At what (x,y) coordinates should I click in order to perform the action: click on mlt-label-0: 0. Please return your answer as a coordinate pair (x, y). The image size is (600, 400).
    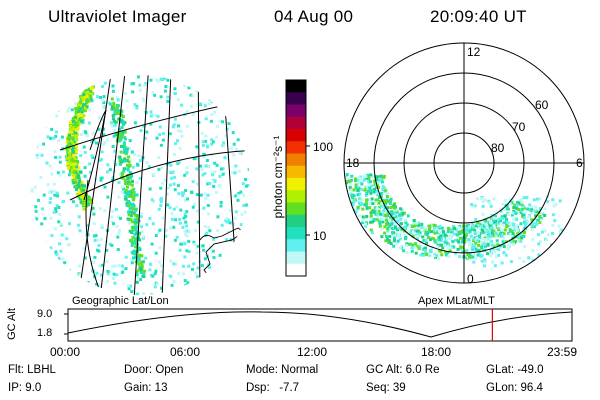
    Looking at the image, I should click on (470, 279).